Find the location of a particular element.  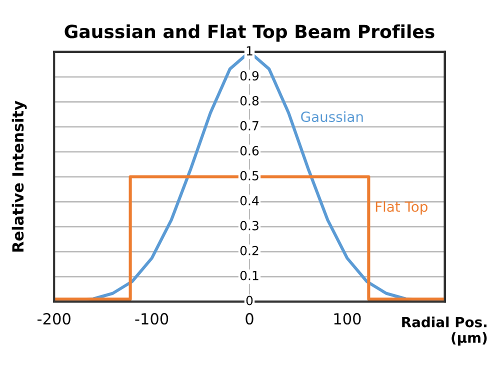

x-tick-label: -100 is located at coordinates (151, 319).